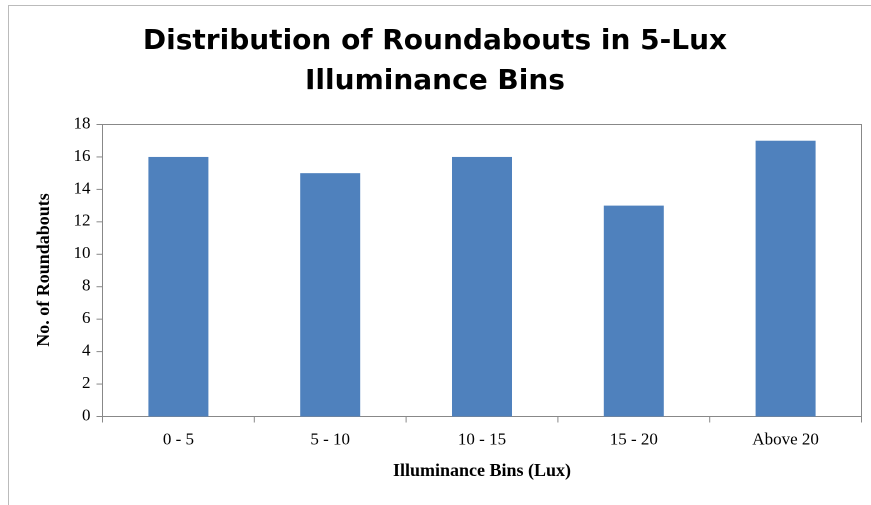 The image size is (871, 505). What do you see at coordinates (43, 270) in the screenshot?
I see `y-axis-title: No. of Roundabouts` at bounding box center [43, 270].